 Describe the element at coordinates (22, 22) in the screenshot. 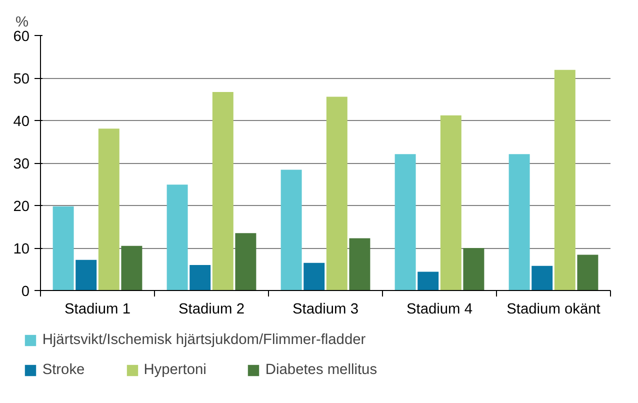

I see `y-axis-title: %` at that location.